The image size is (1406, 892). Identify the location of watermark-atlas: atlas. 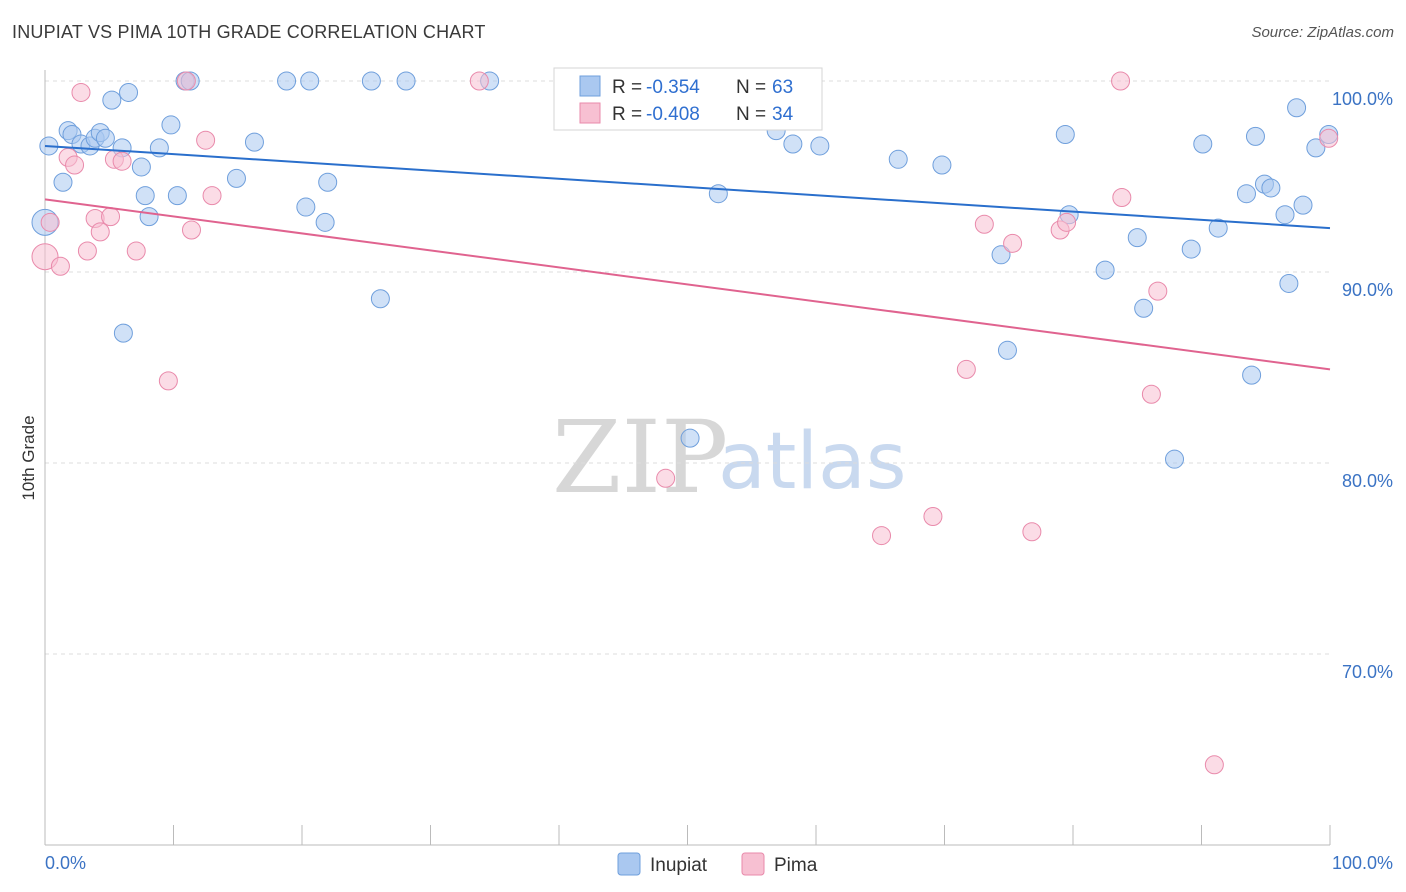
(812, 462).